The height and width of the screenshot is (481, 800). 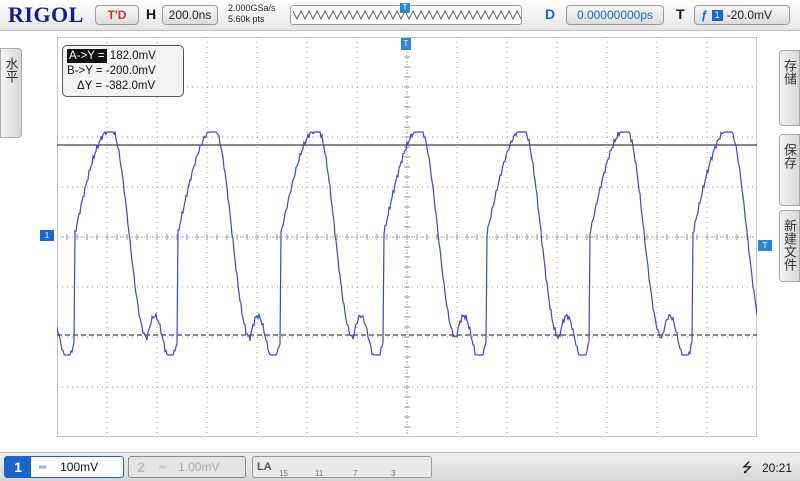 What do you see at coordinates (130, 86) in the screenshot?
I see `cursor-delta-value: -382.0mV` at bounding box center [130, 86].